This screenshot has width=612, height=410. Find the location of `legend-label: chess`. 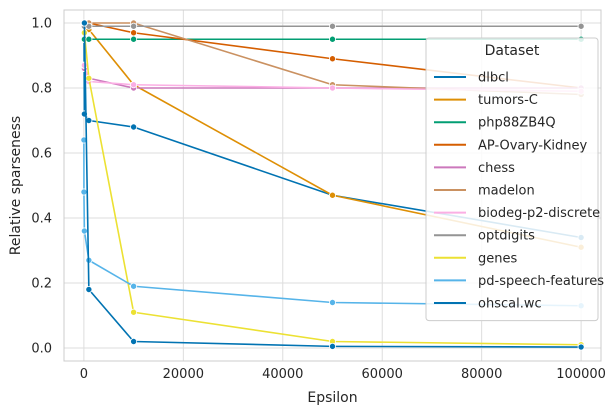

legend-label: chess is located at coordinates (496, 168).